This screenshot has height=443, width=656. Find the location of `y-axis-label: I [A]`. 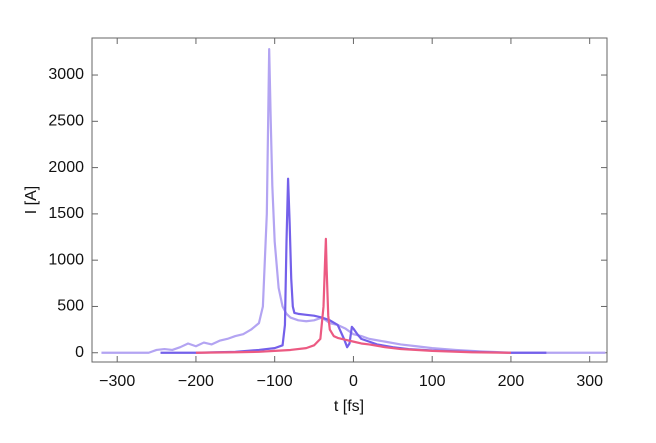

y-axis-label: I [A] is located at coordinates (31, 200).